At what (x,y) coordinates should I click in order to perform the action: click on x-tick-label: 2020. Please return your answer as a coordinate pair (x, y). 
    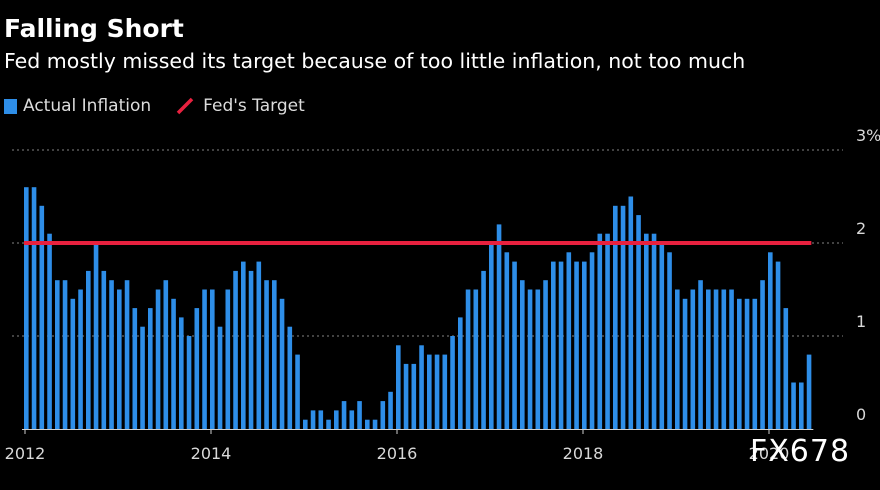
    Looking at the image, I should click on (769, 453).